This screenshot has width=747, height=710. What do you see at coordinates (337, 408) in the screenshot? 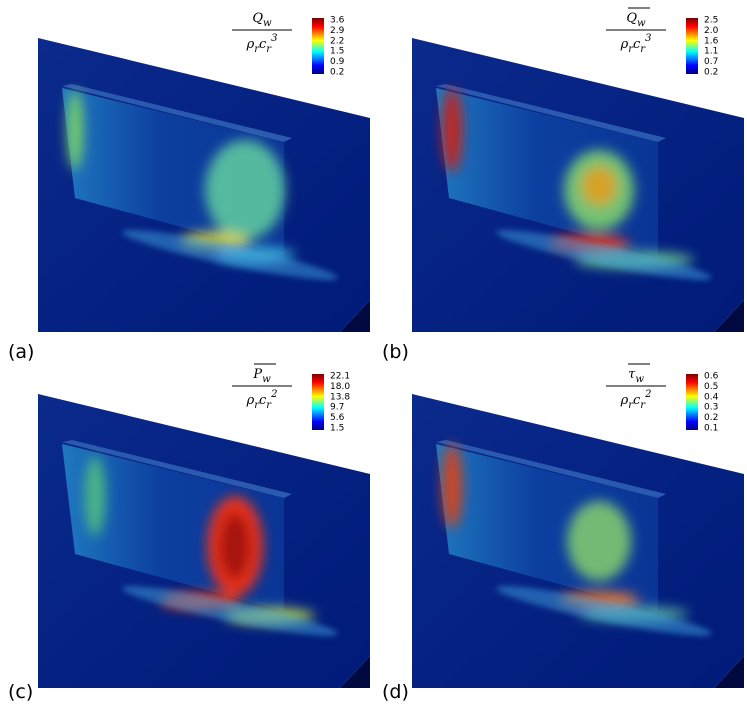
I see `colorbar-tick-label: 9.7` at bounding box center [337, 408].